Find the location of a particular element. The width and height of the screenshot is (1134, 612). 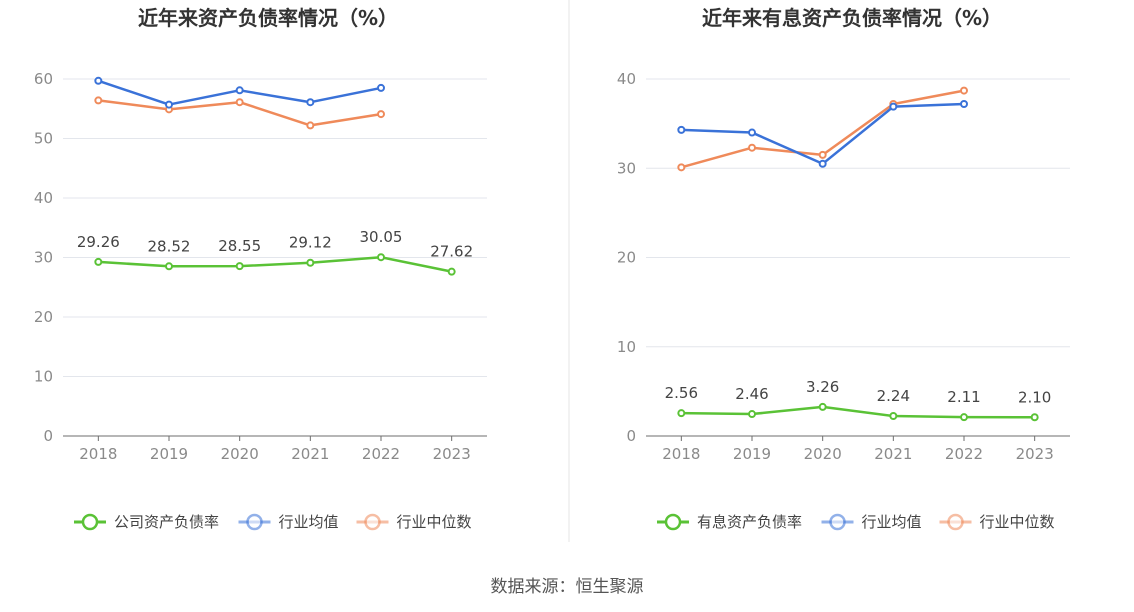

data-label: 2.46 is located at coordinates (751, 394).